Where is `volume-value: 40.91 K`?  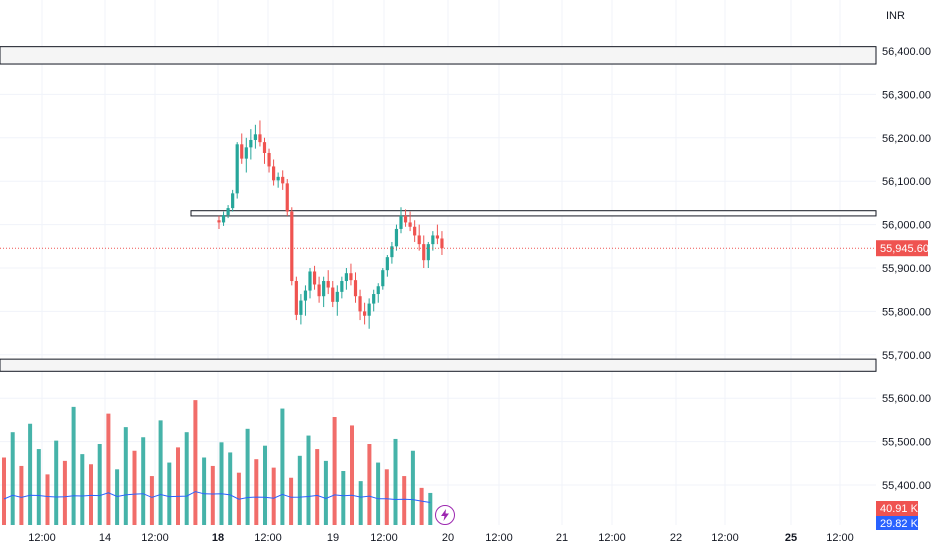 volume-value: 40.91 K is located at coordinates (899, 509).